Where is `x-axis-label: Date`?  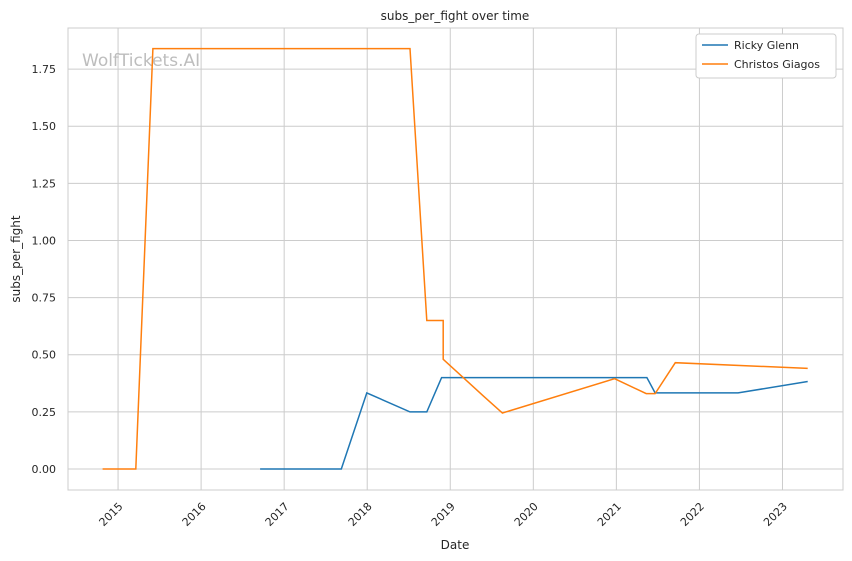 x-axis-label: Date is located at coordinates (455, 545).